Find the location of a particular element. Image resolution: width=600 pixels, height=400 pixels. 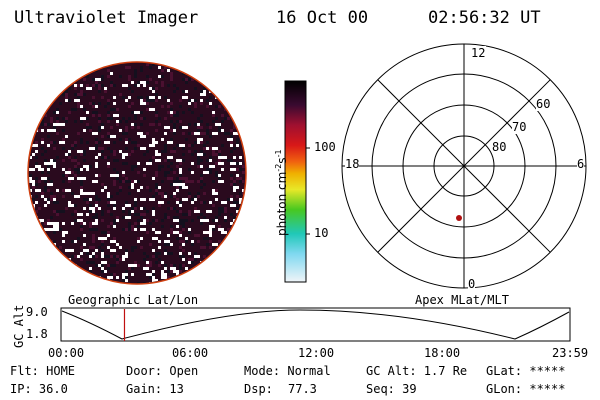

status-gain: Gain: 13 is located at coordinates (155, 389).